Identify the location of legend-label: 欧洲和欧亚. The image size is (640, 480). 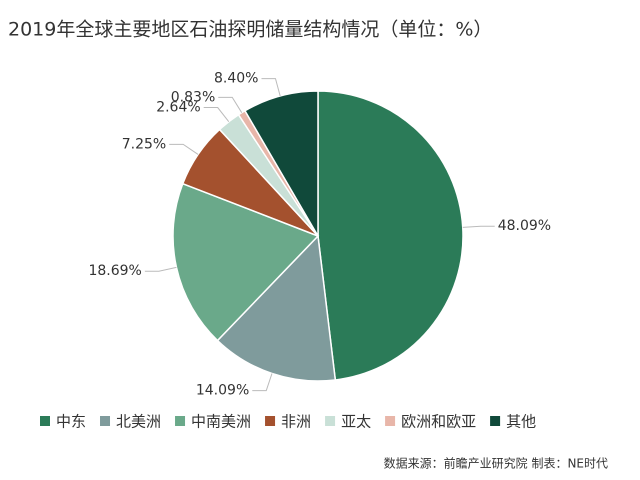
(438, 422).